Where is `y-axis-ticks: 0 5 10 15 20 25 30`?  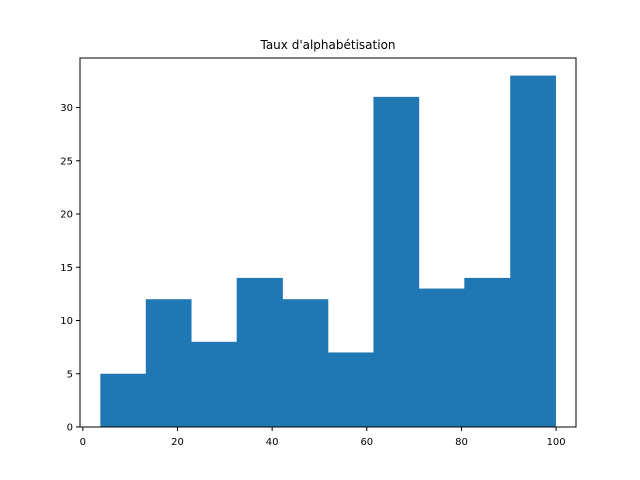
y-axis-ticks: 0 5 10 15 20 25 30 is located at coordinates (70, 268).